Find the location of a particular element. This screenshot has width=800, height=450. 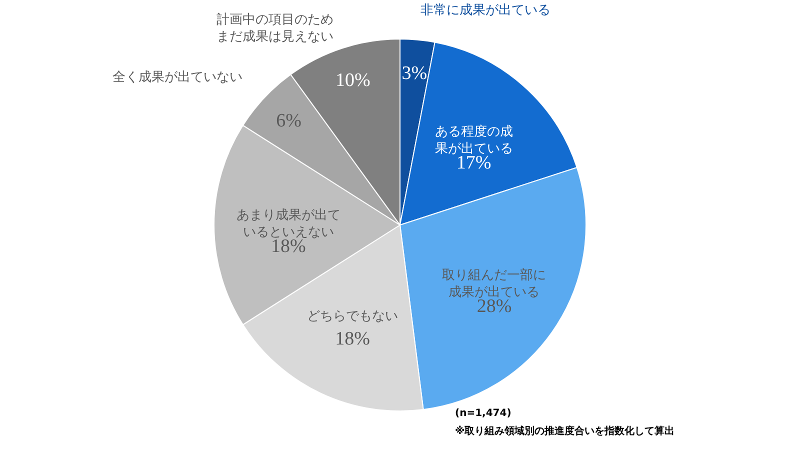

data-label: 10% is located at coordinates (352, 80).